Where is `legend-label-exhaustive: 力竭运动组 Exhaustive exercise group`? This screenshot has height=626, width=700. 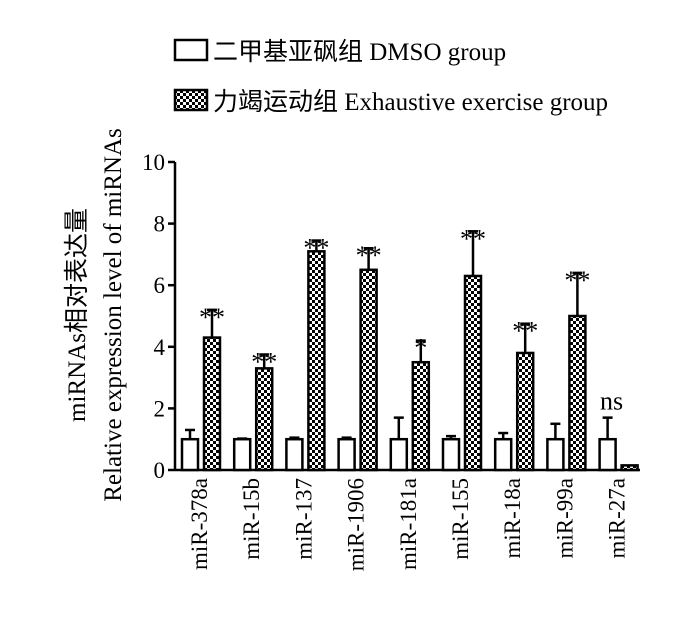
legend-label-exhaustive: 力竭运动组 Exhaustive exercise group is located at coordinates (410, 102).